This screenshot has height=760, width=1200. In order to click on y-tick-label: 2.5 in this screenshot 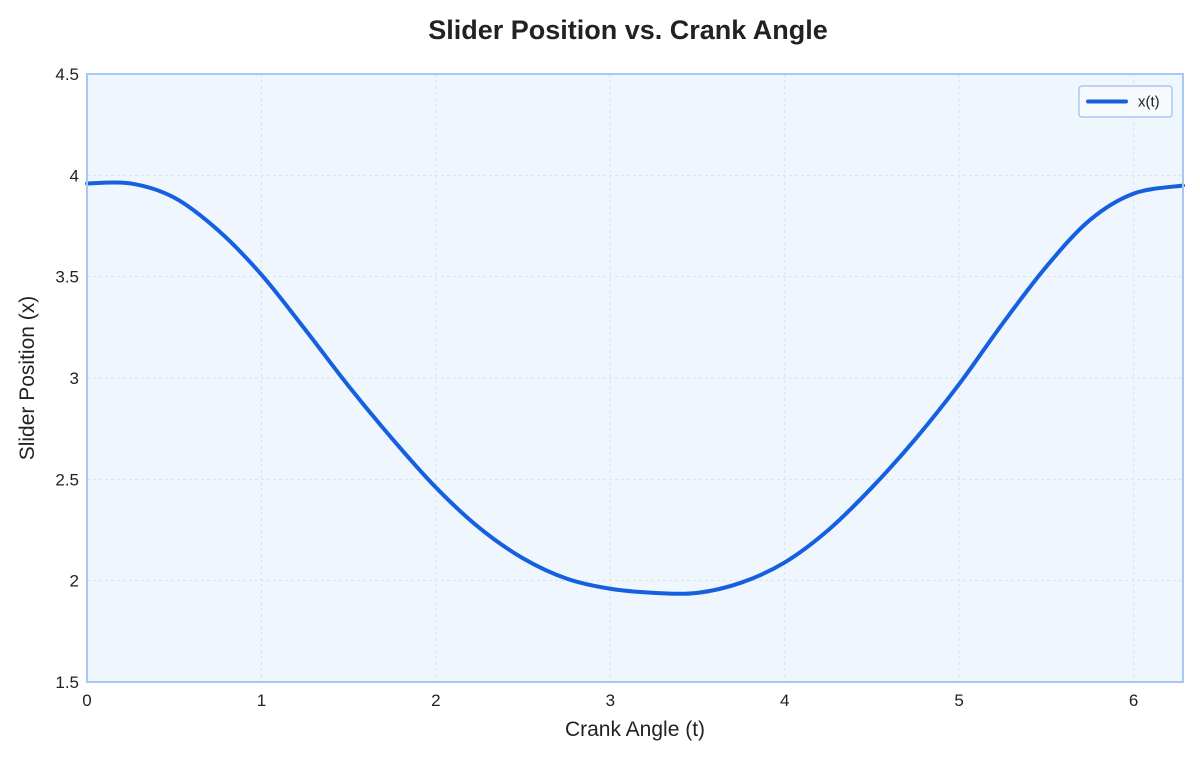, I will do `click(67, 479)`.